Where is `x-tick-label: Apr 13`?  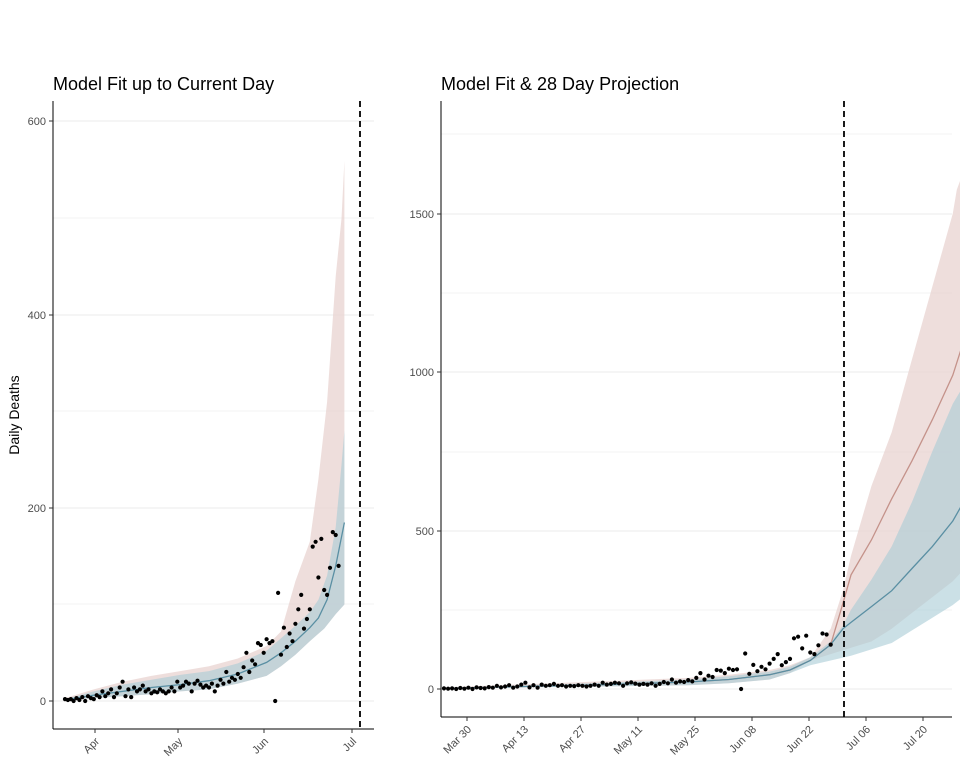 x-tick-label: Apr 13 is located at coordinates (515, 739).